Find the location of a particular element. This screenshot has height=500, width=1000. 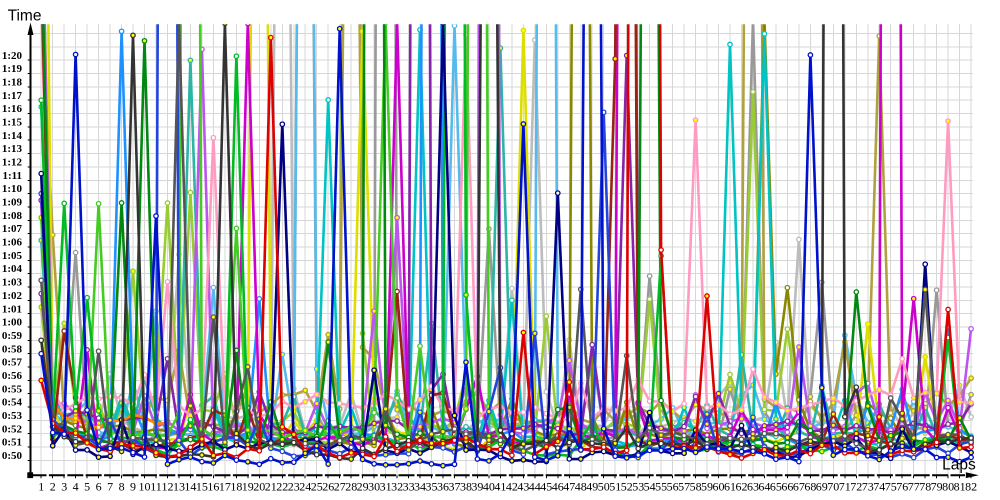

svg-text: 27 is located at coordinates (340, 487).